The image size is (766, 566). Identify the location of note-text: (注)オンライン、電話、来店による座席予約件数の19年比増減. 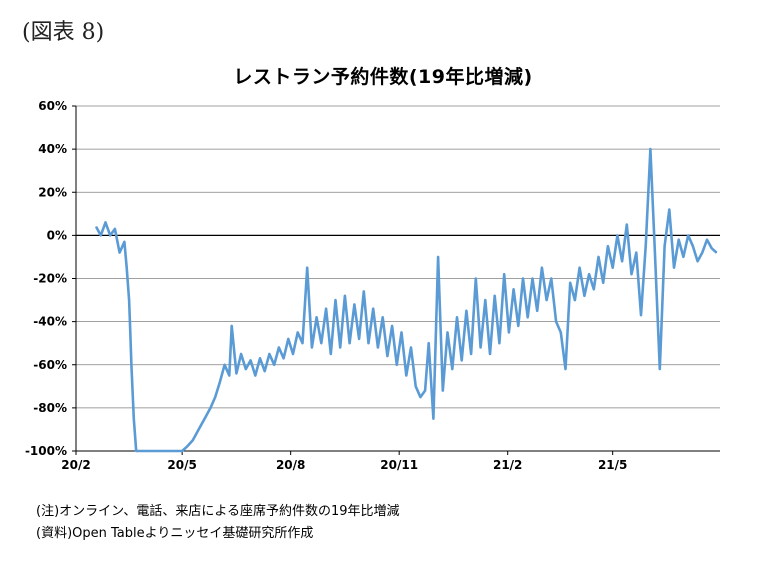
(218, 511).